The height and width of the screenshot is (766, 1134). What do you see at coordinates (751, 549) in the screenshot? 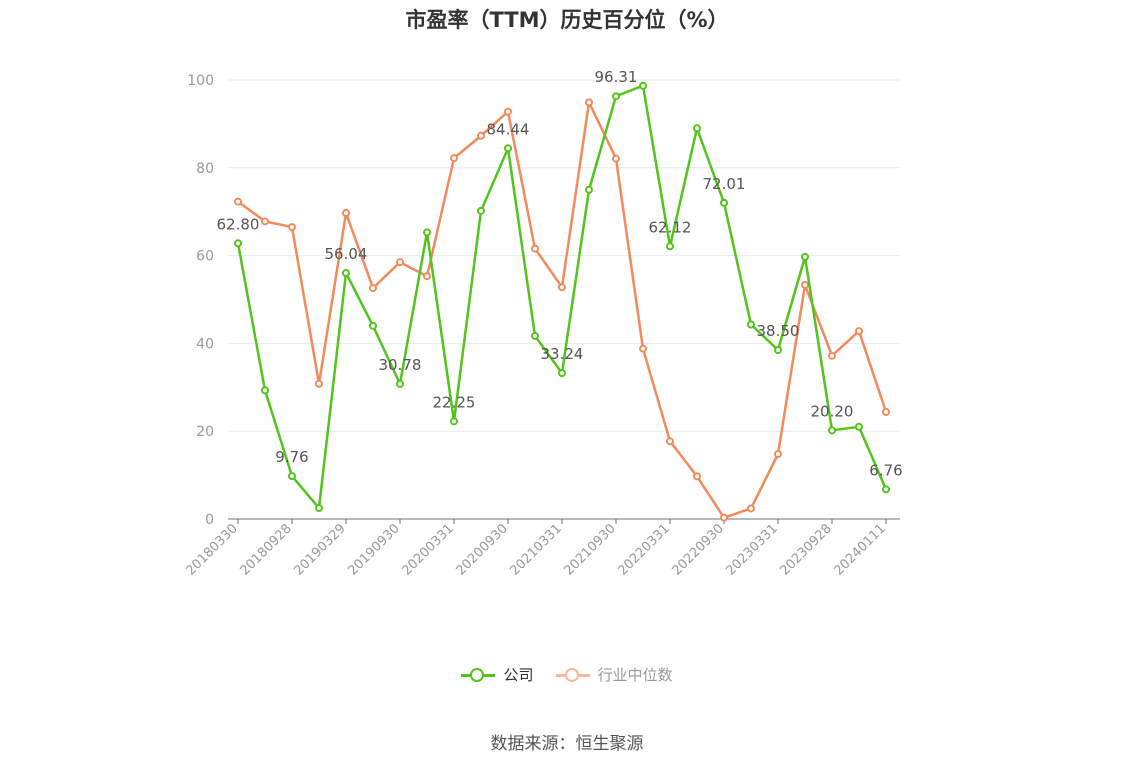
I see `x-tick-label: 20230331` at bounding box center [751, 549].